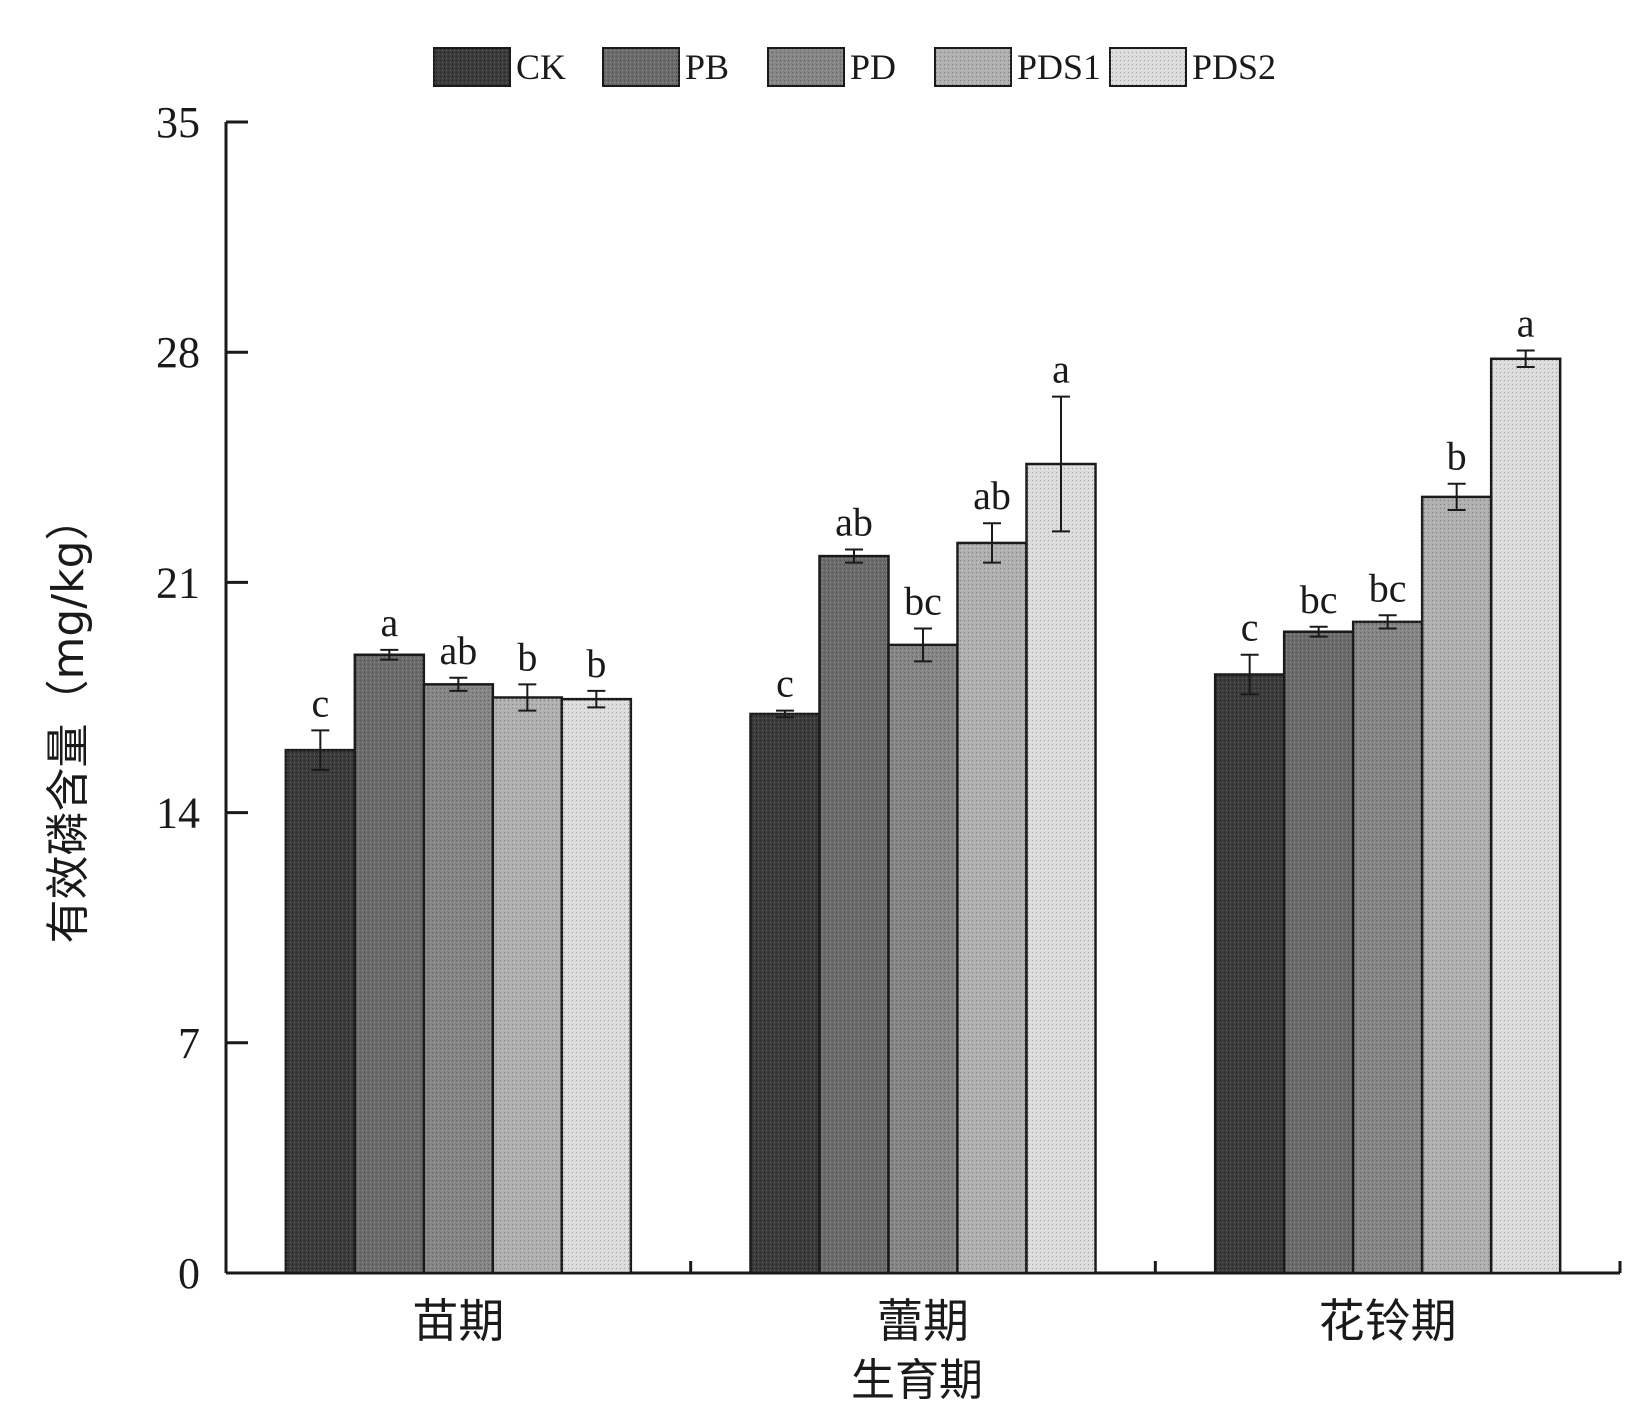 This screenshot has width=1649, height=1422. I want to click on legend-label: PDS2, so click(1234, 67).